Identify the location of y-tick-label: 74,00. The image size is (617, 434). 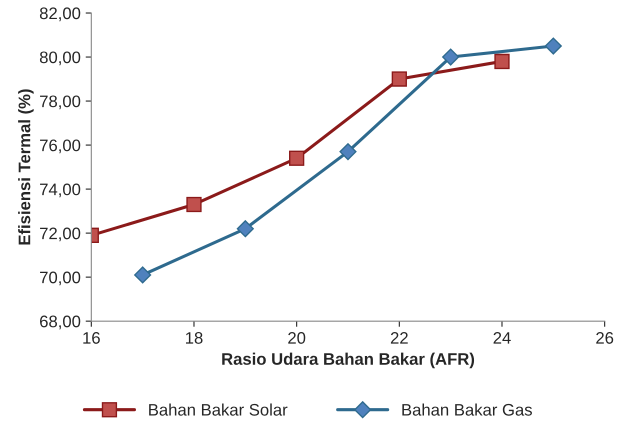
(60, 191).